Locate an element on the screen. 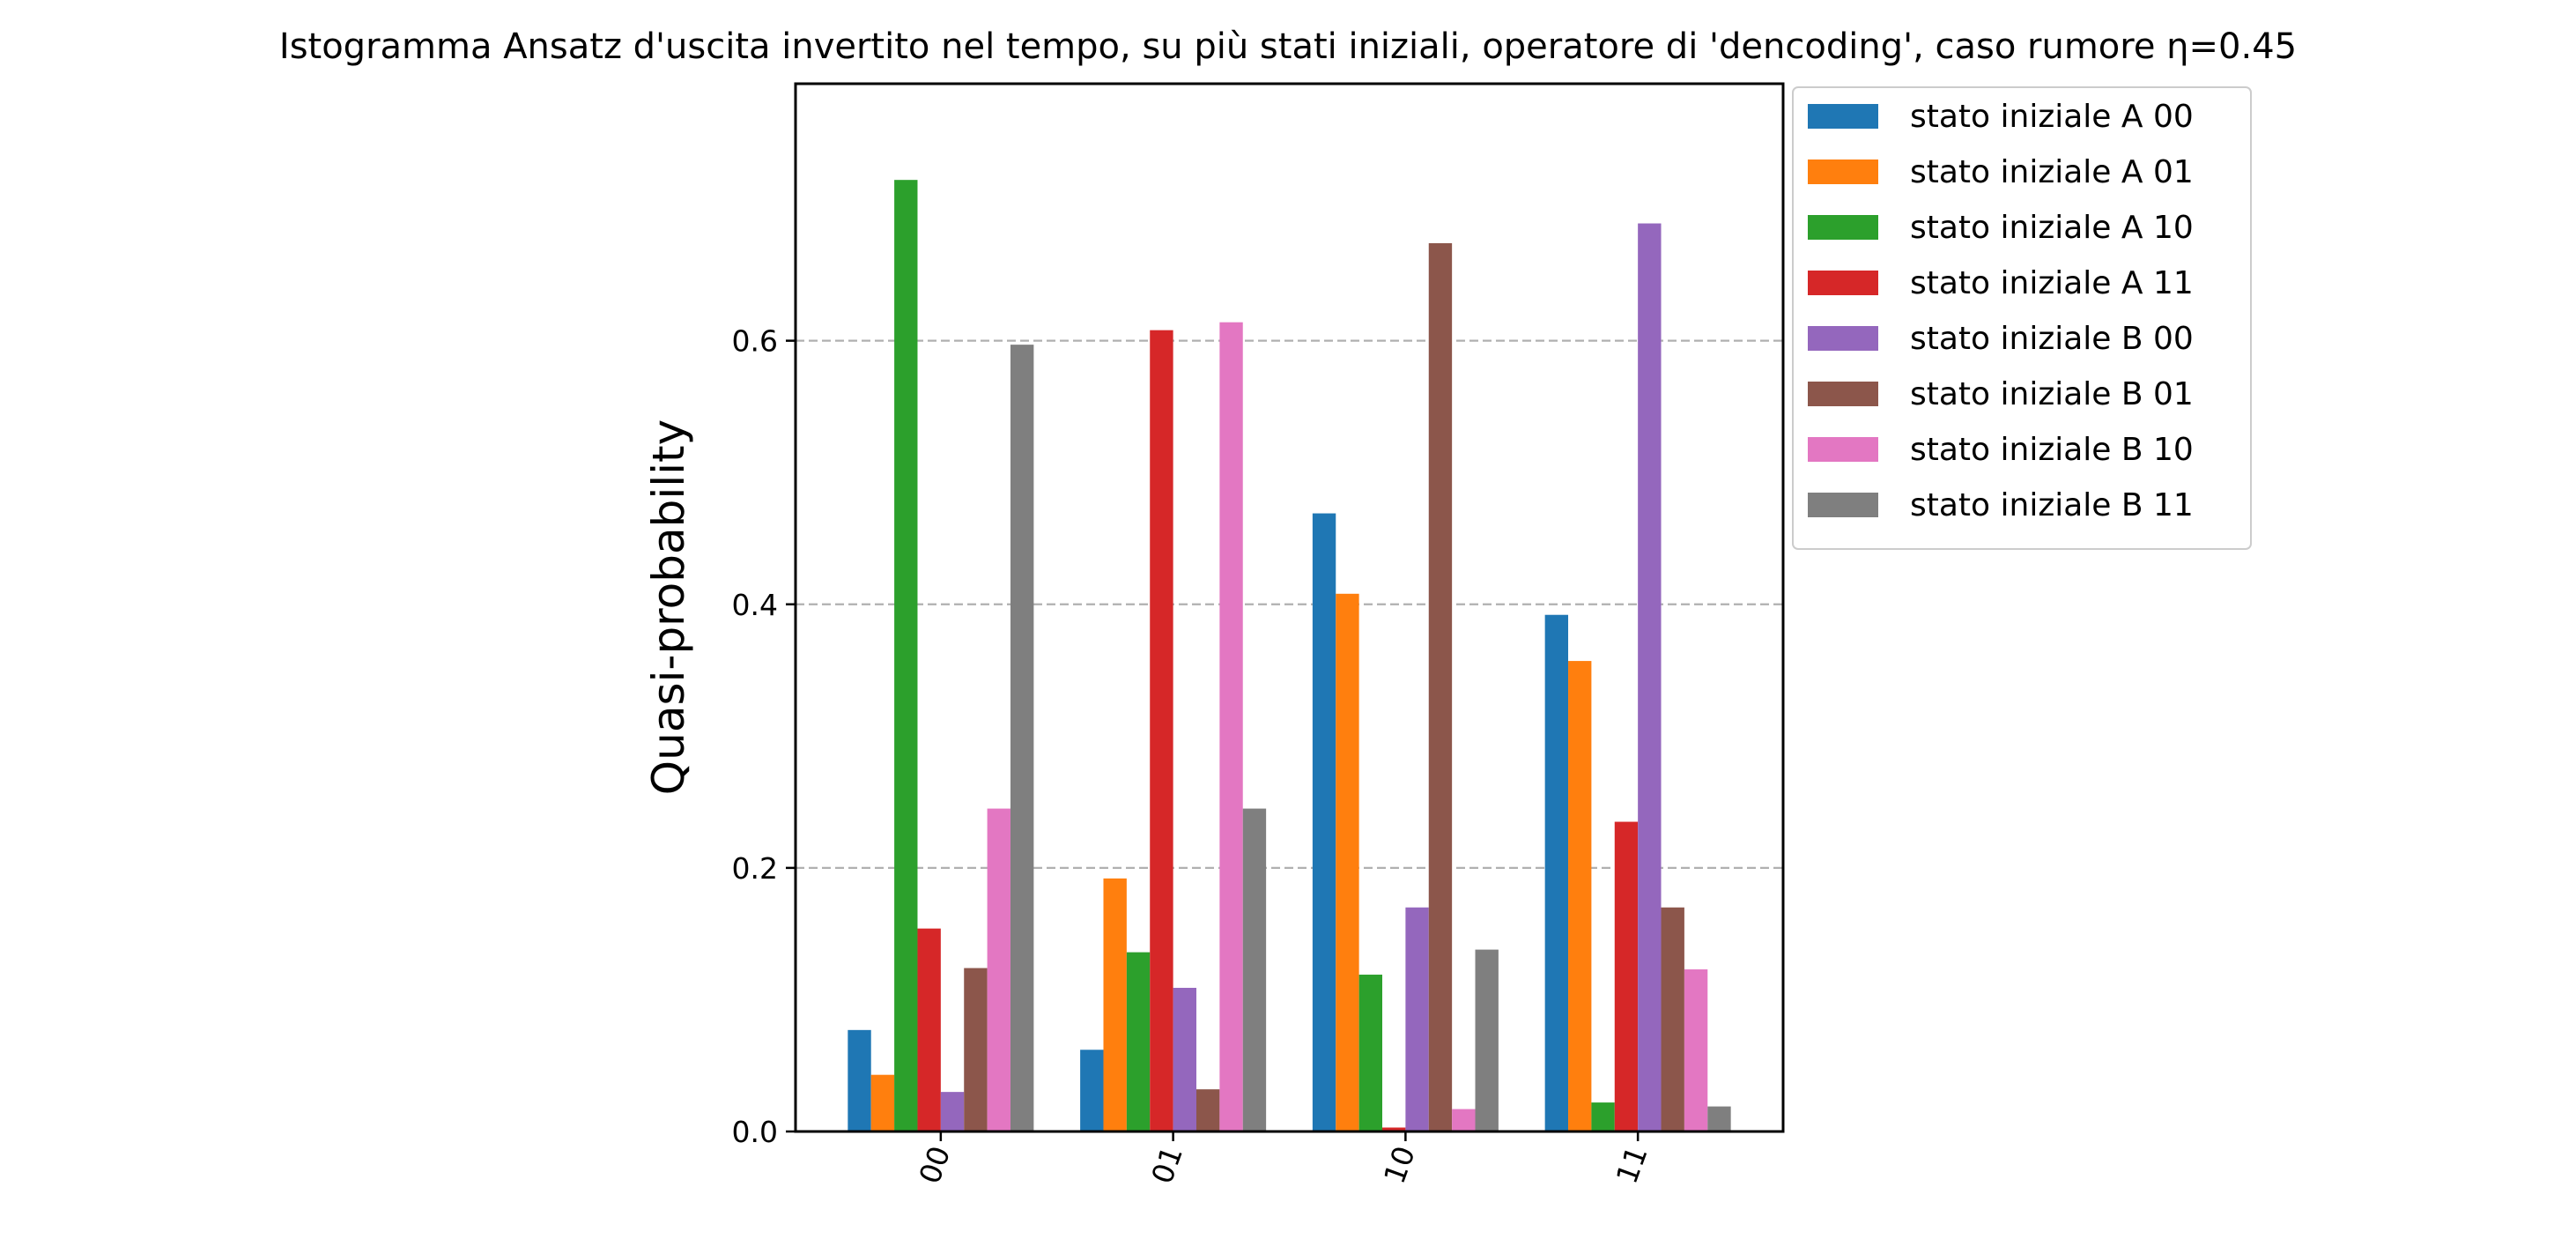 Image resolution: width=2576 pixels, height=1239 pixels. y-tick-label: 0.4 is located at coordinates (755, 605).